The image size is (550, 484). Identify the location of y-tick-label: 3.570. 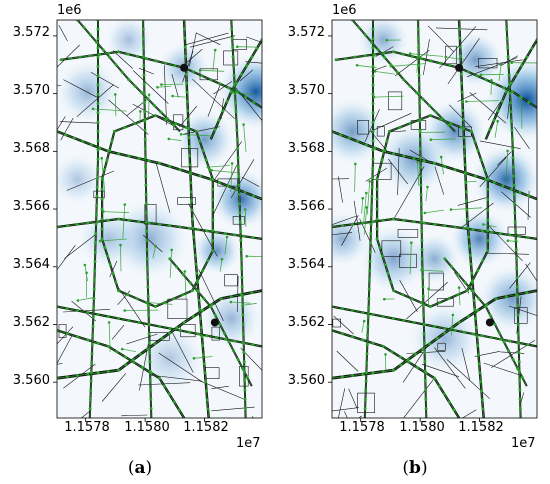
(306, 90).